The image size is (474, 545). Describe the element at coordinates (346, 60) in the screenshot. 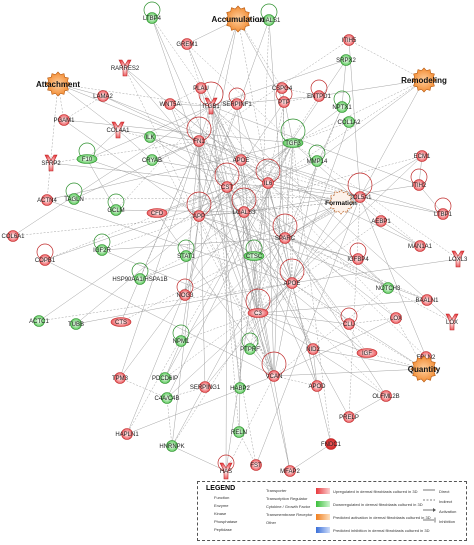

I see `gene-node-srpx2: SRPX2` at that location.